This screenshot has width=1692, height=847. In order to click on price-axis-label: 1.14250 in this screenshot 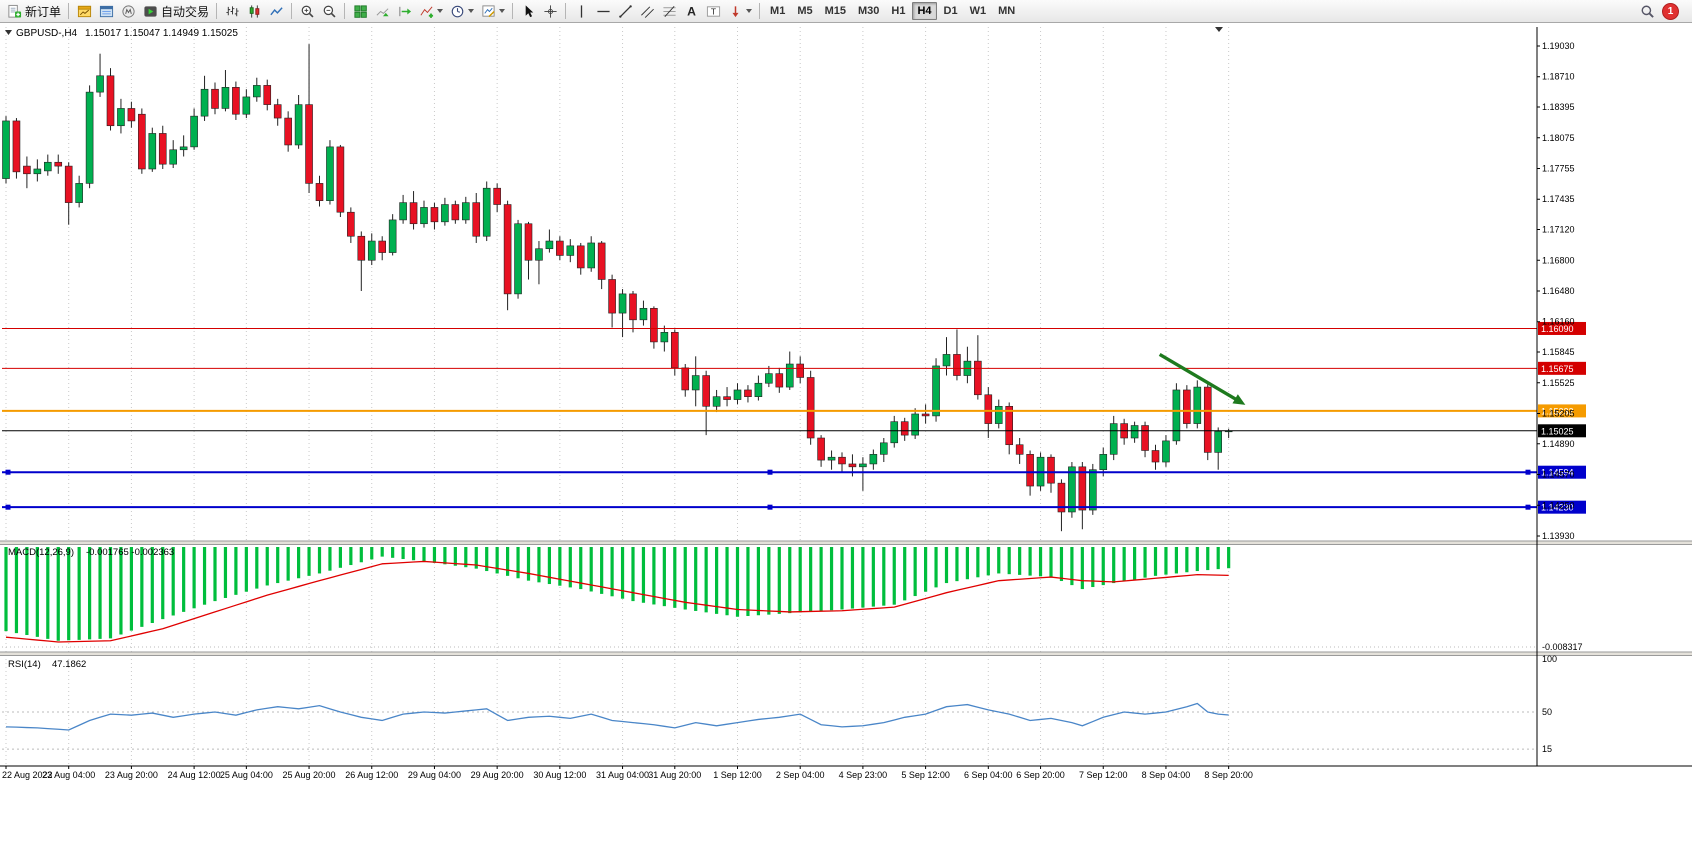, I will do `click(1558, 505)`.